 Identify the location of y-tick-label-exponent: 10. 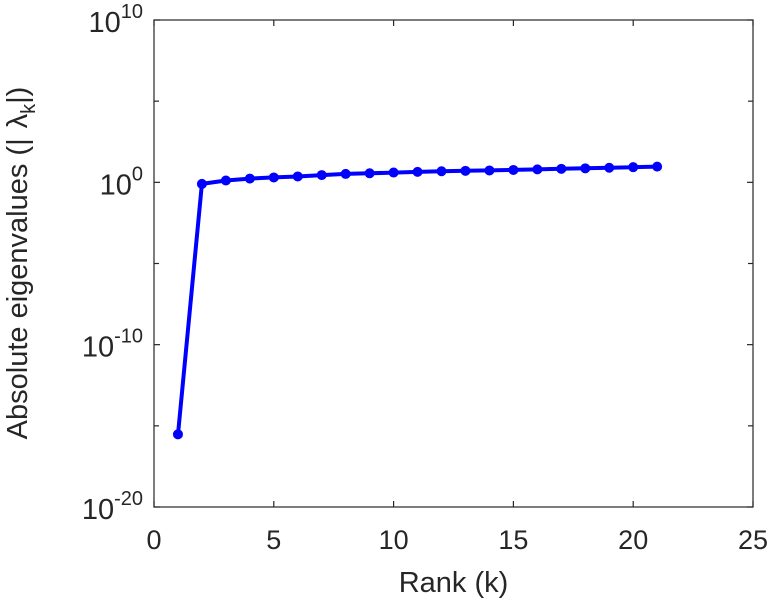
(132, 12).